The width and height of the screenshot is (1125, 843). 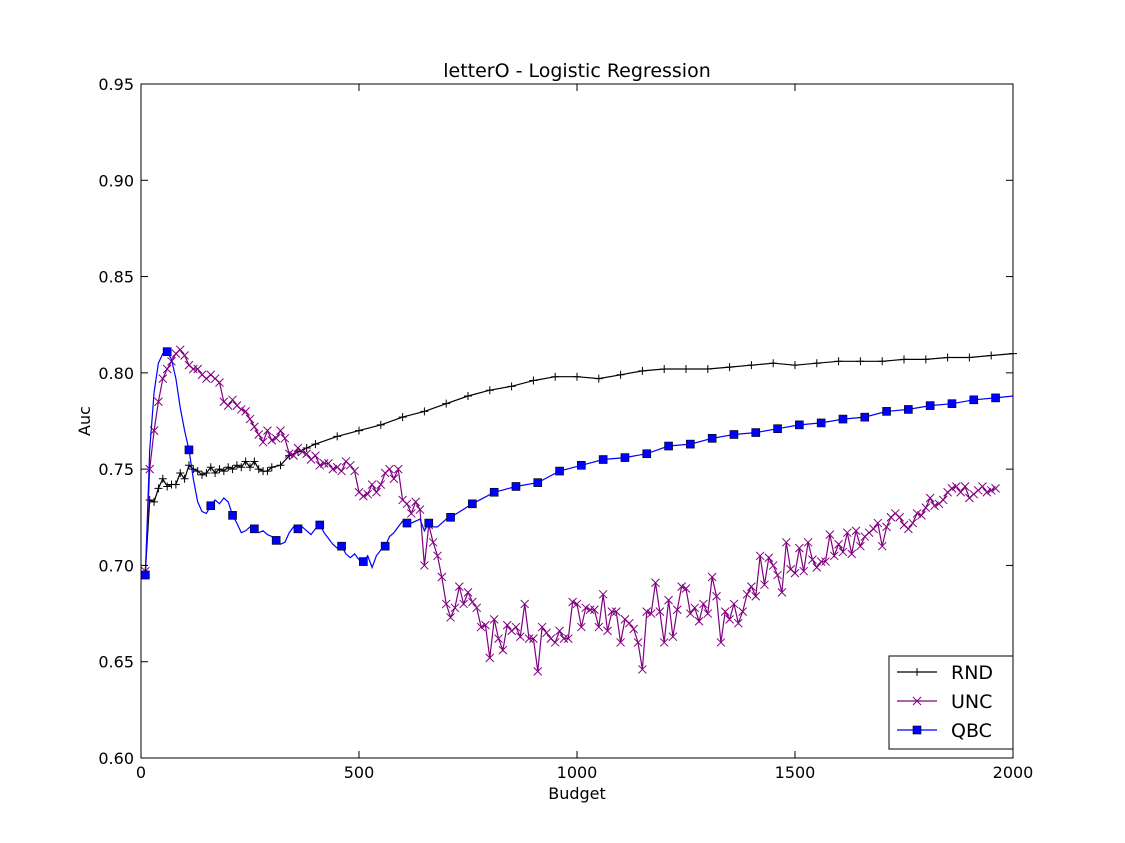 I want to click on y-tick-label: 0.95, so click(x=116, y=84).